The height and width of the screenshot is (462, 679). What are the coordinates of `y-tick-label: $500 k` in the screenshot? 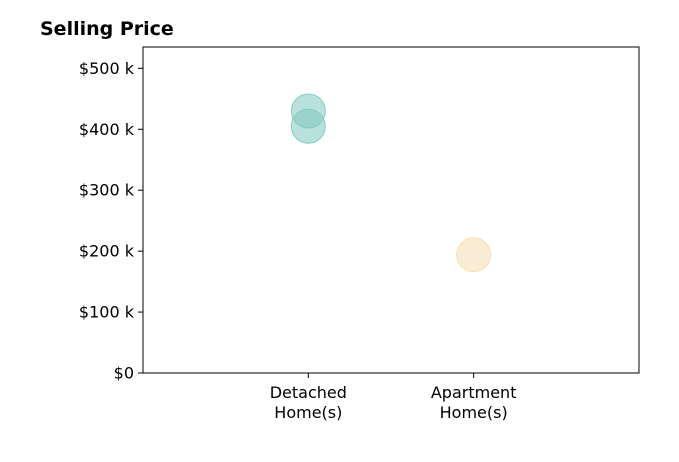 It's located at (107, 68).